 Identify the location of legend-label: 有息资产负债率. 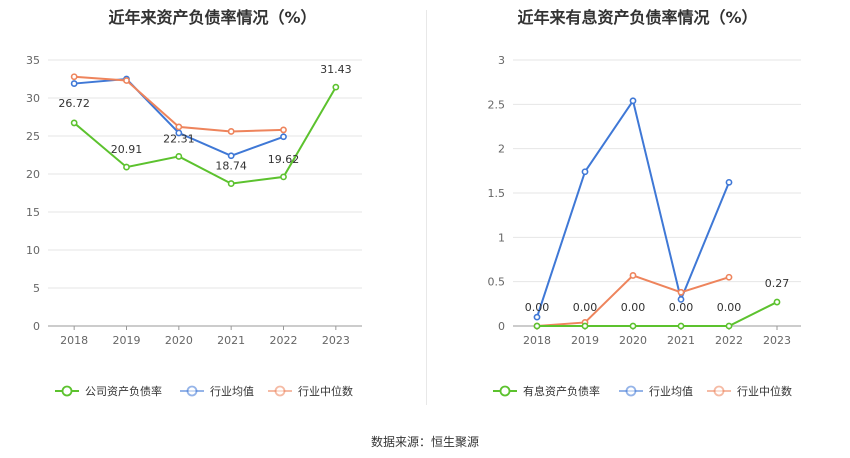
(561, 391).